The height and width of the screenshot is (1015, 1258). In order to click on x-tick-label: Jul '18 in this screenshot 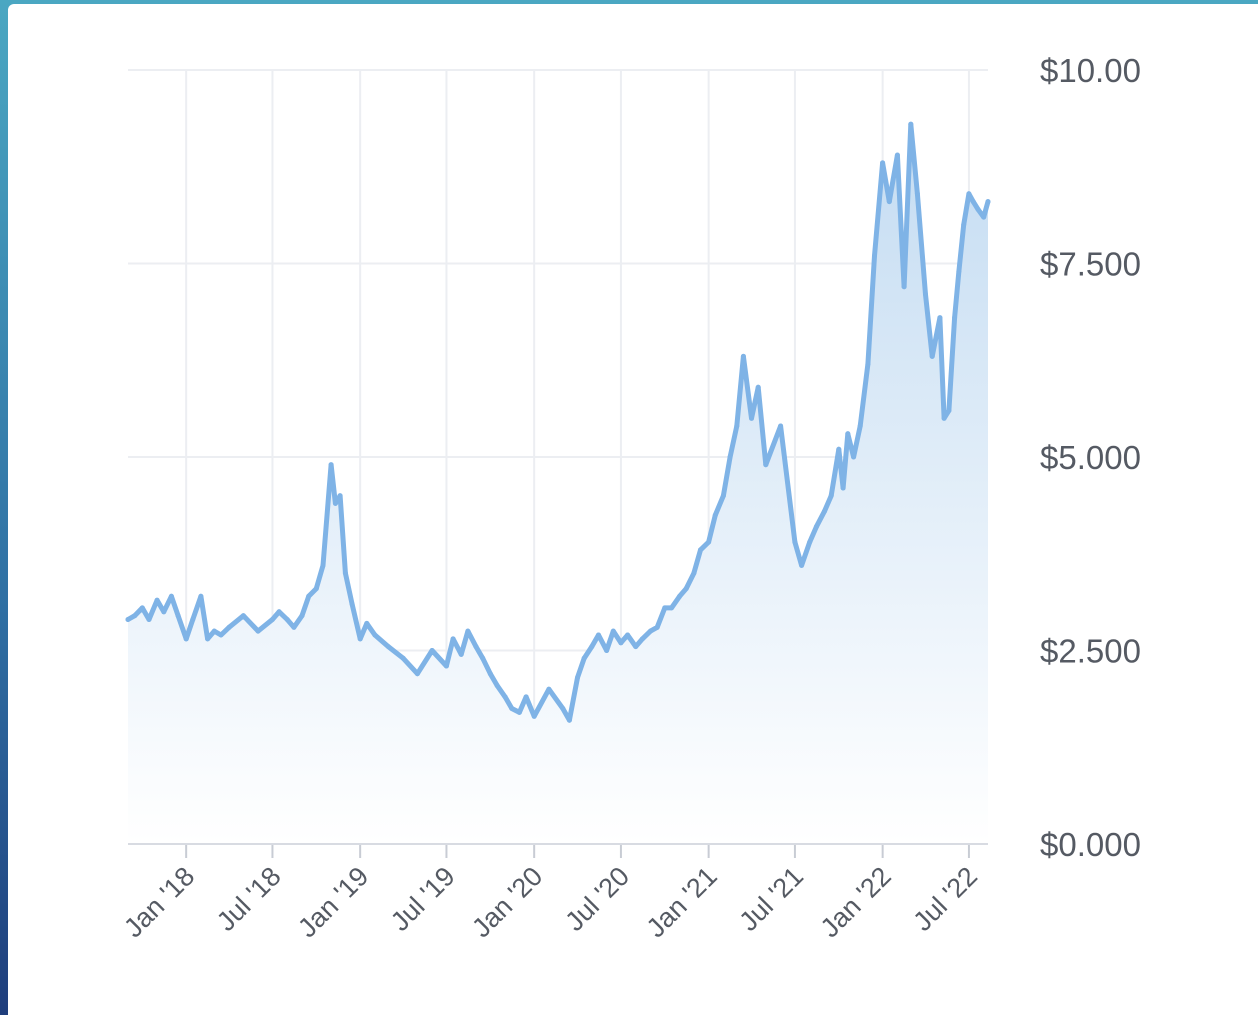, I will do `click(249, 899)`.